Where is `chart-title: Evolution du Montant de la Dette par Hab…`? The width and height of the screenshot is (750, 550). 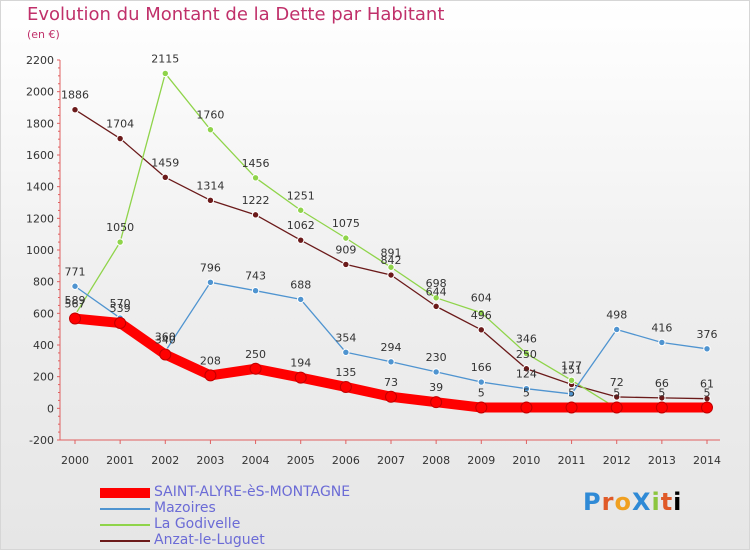 chart-title: Evolution du Montant de la Dette par Hab… is located at coordinates (236, 14).